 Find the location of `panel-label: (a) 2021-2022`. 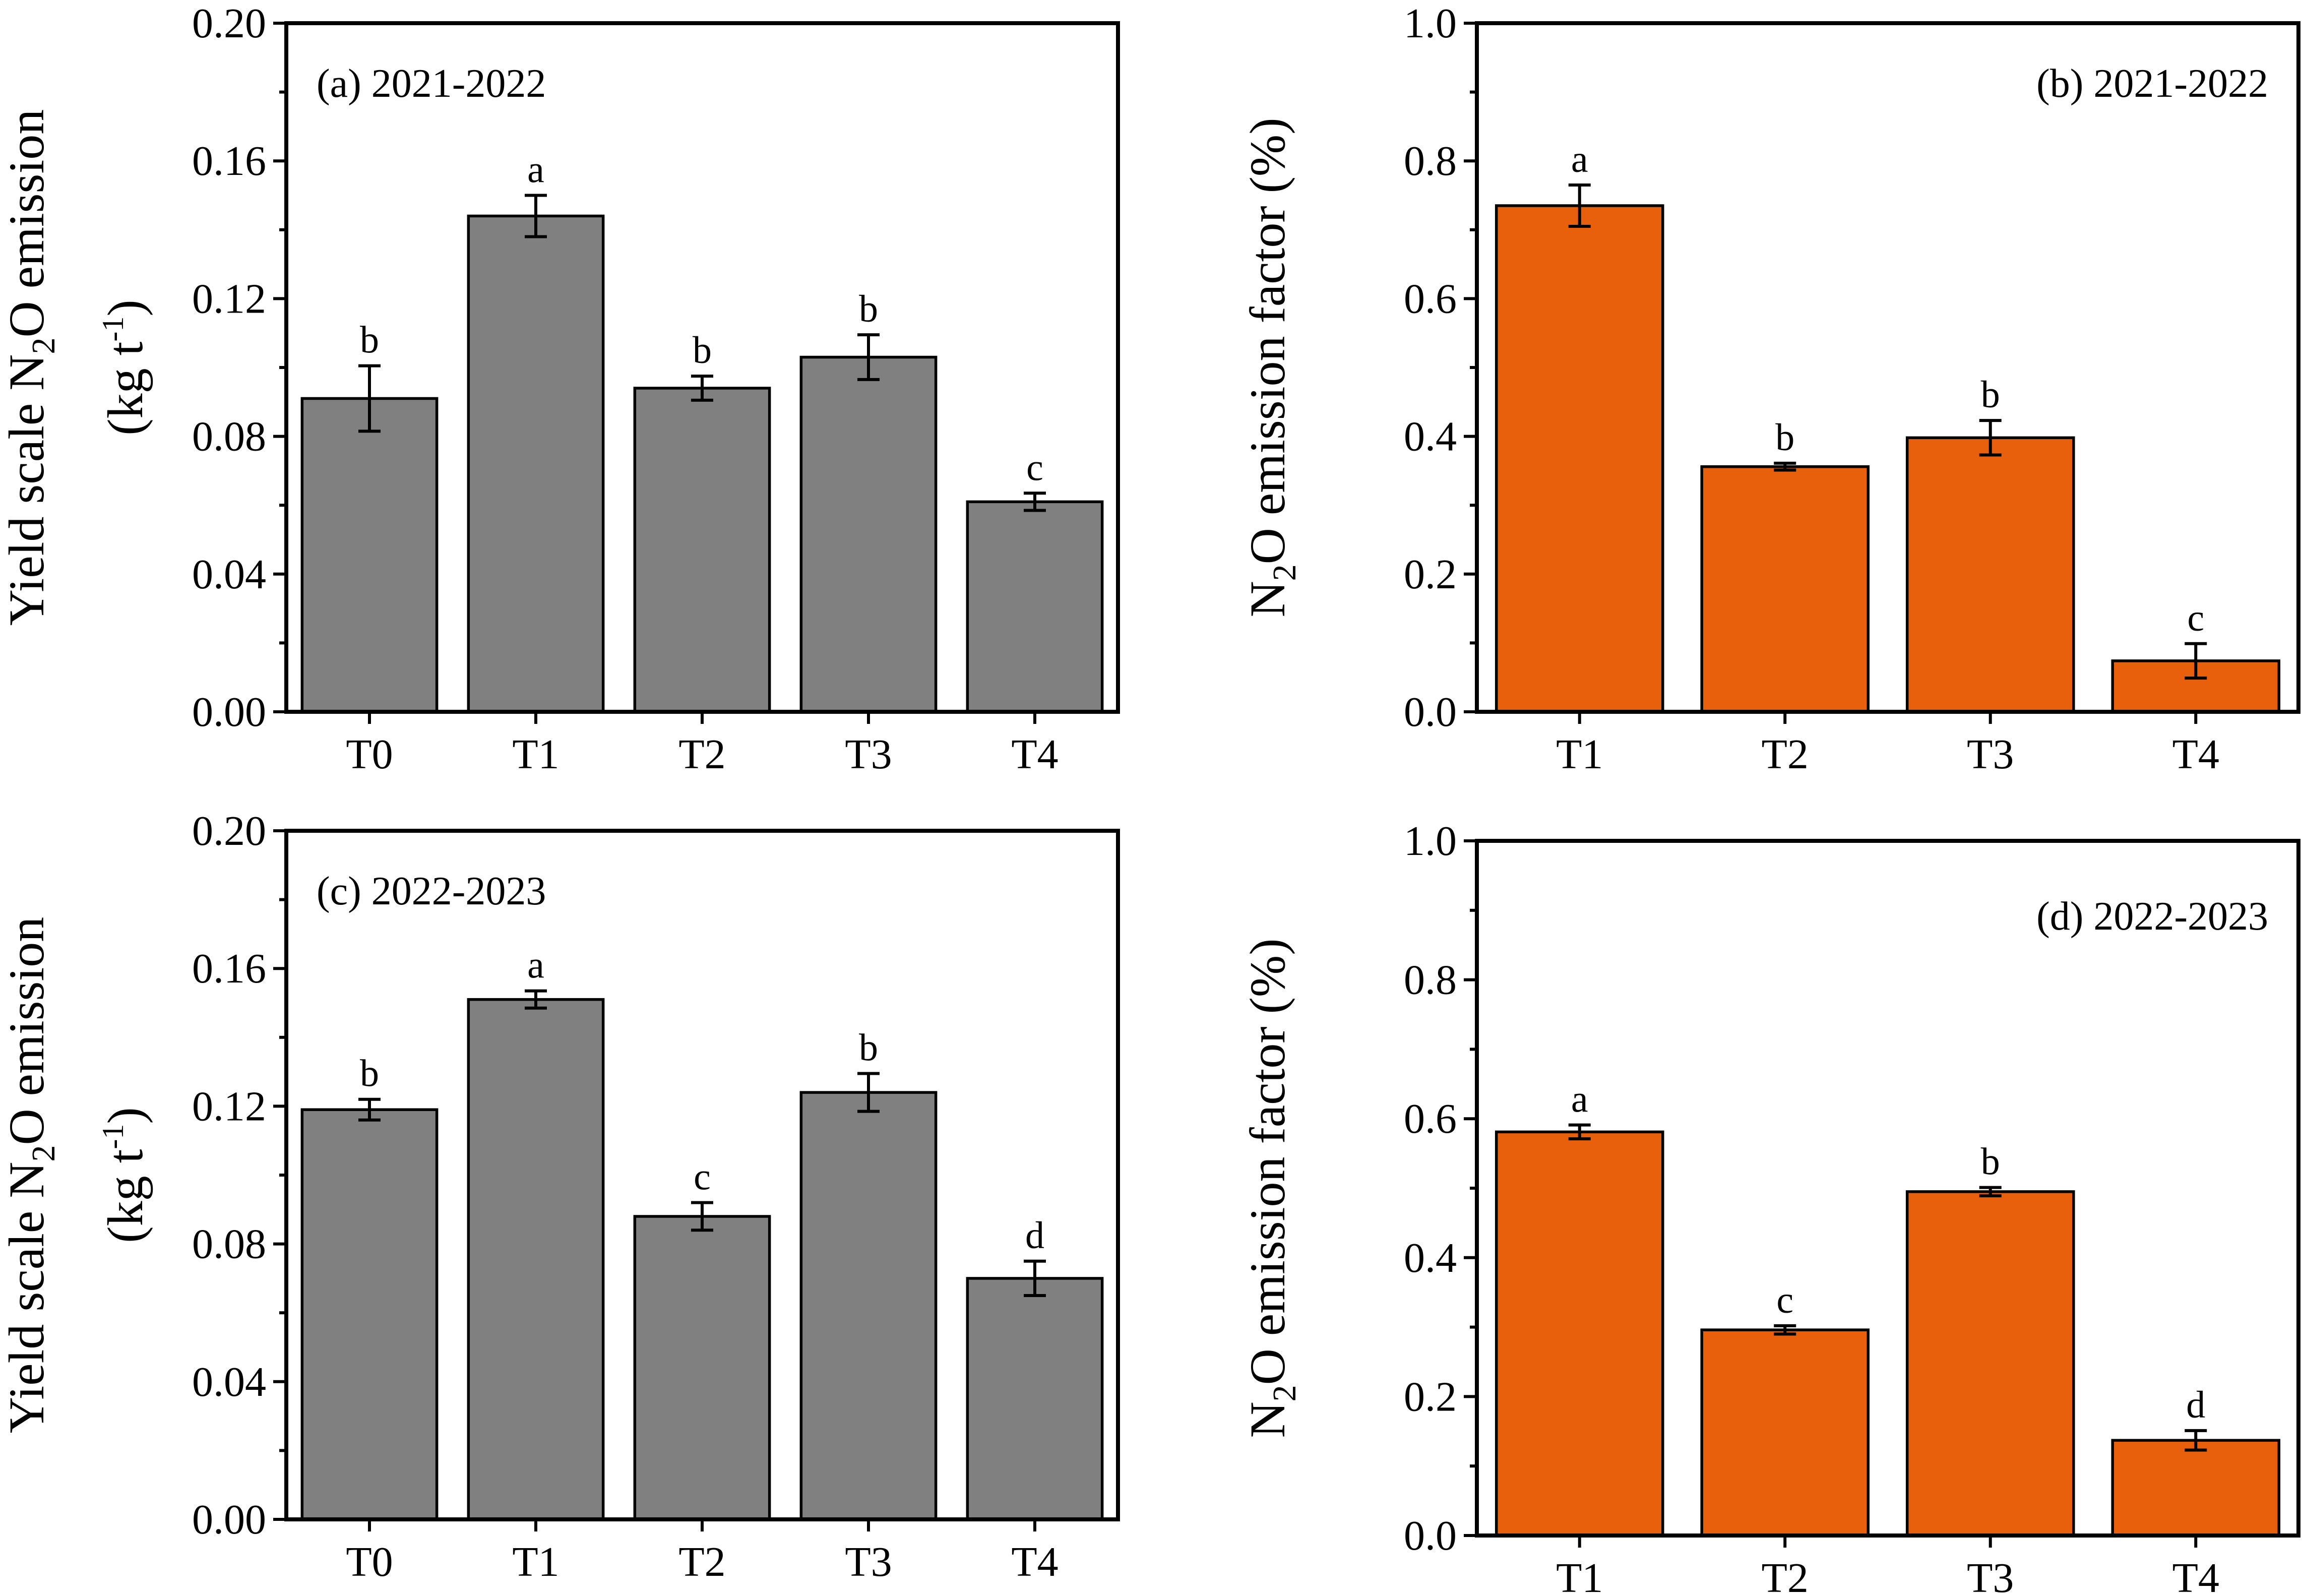

panel-label: (a) 2021-2022 is located at coordinates (431, 84).